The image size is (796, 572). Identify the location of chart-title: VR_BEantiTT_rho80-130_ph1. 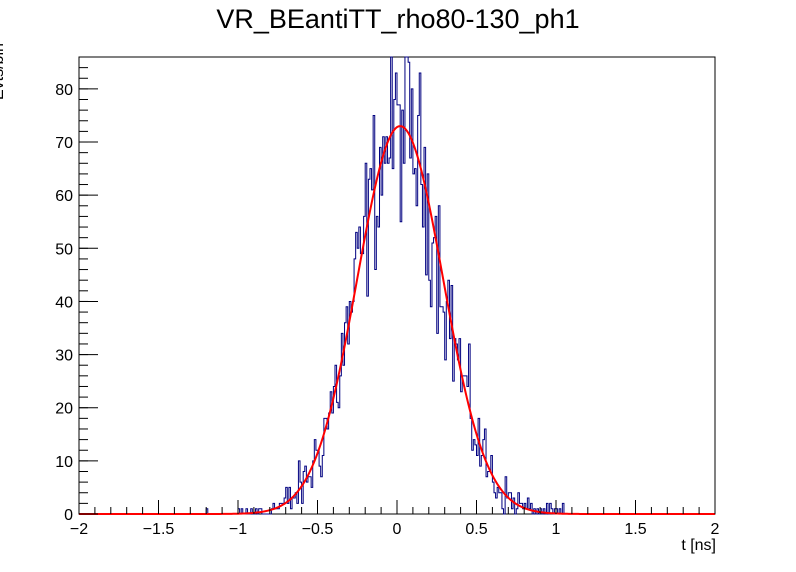
(398, 19).